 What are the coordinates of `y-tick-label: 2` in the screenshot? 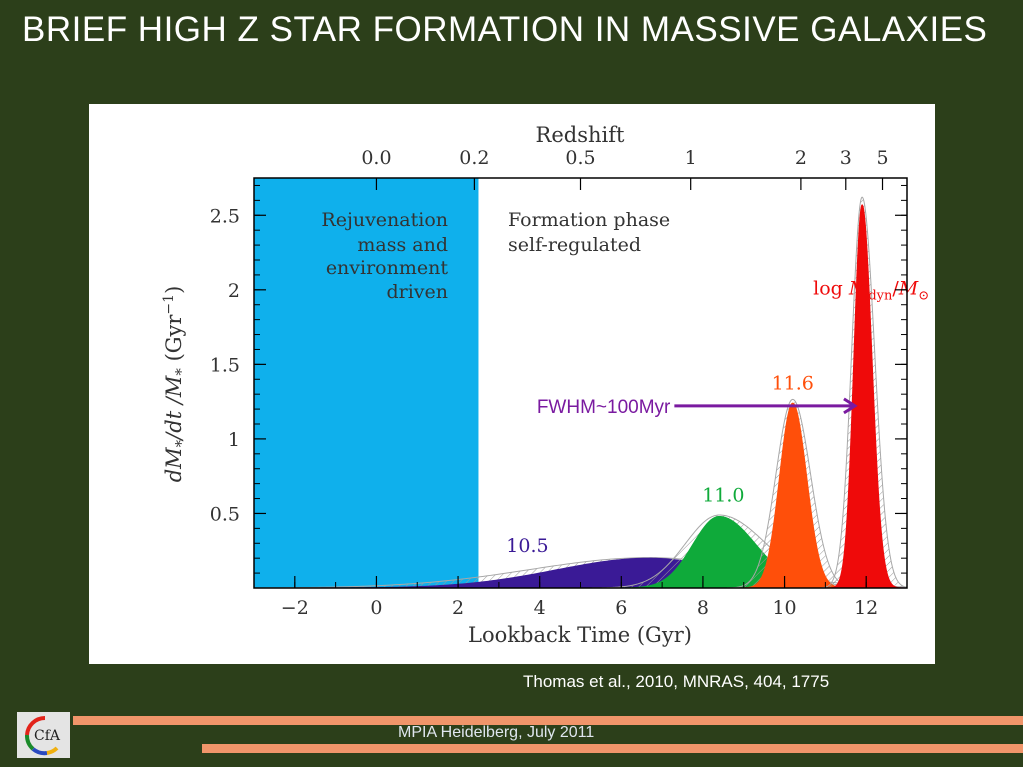 It's located at (234, 291).